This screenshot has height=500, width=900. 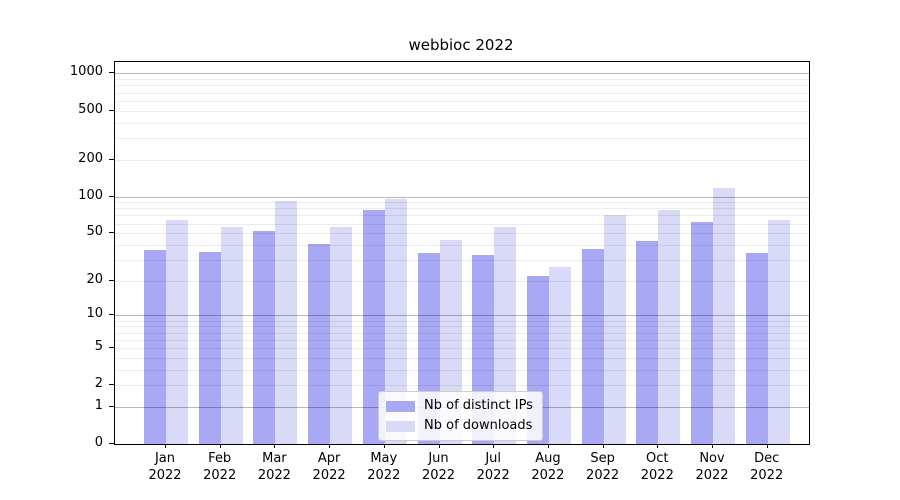 I want to click on x-axis-tick-label: Jul 2022, so click(x=493, y=467).